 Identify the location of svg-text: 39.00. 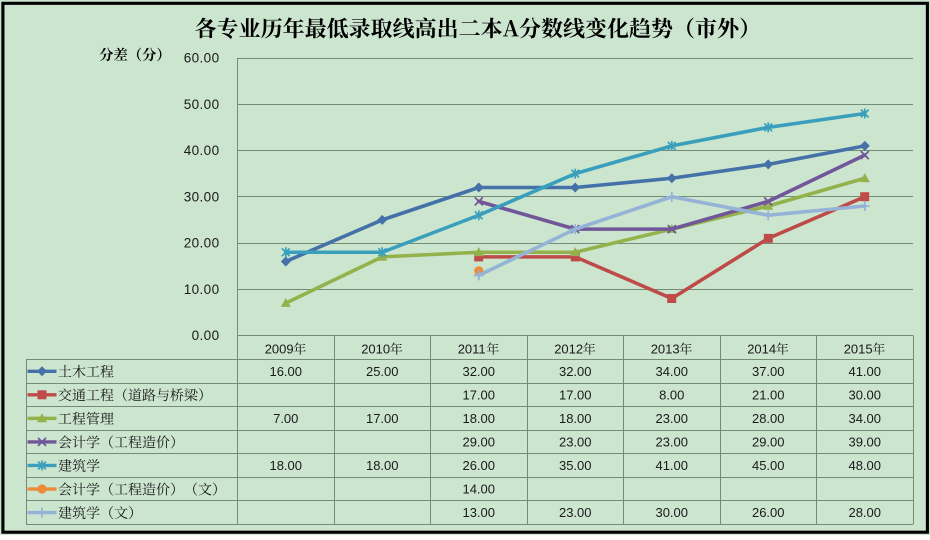
(864, 442).